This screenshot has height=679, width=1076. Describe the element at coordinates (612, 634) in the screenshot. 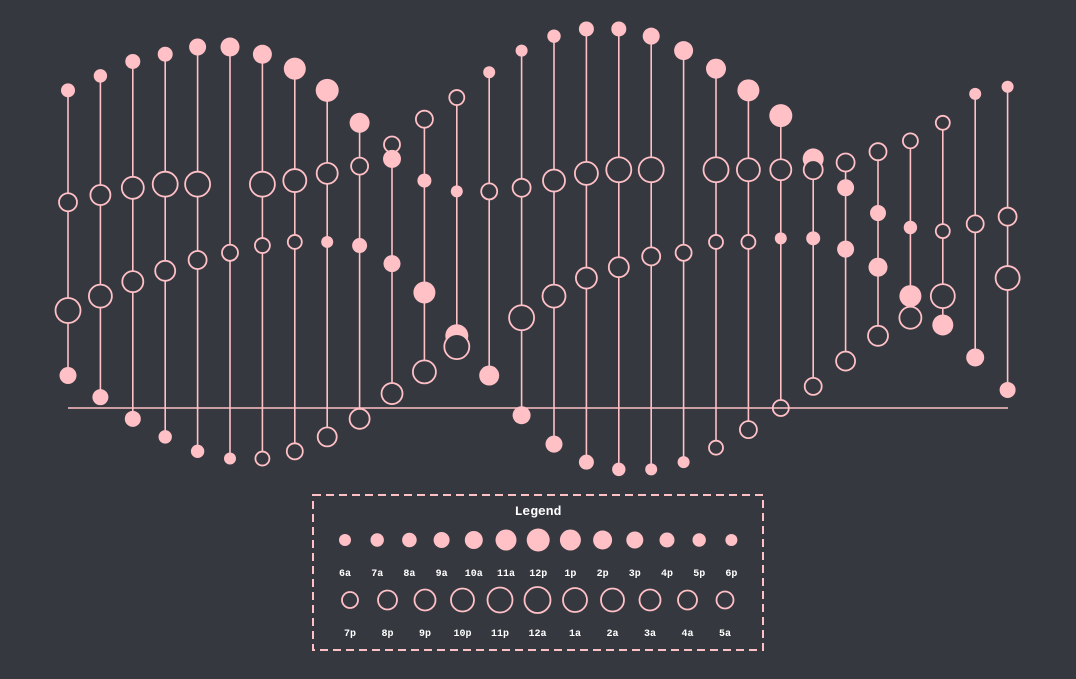

I see `legend-label: 2a` at that location.